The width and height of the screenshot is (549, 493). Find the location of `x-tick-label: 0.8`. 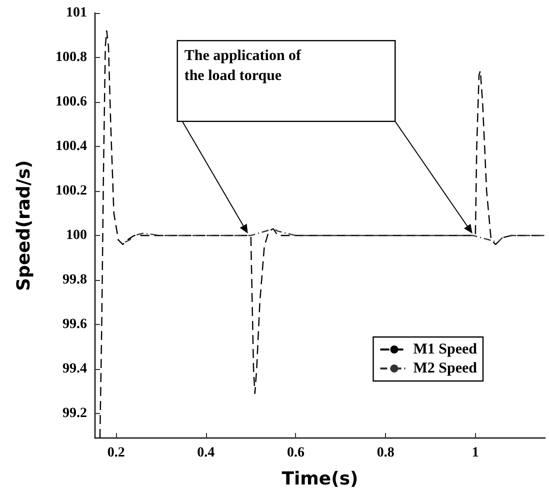

x-tick-label: 0.8 is located at coordinates (385, 453).